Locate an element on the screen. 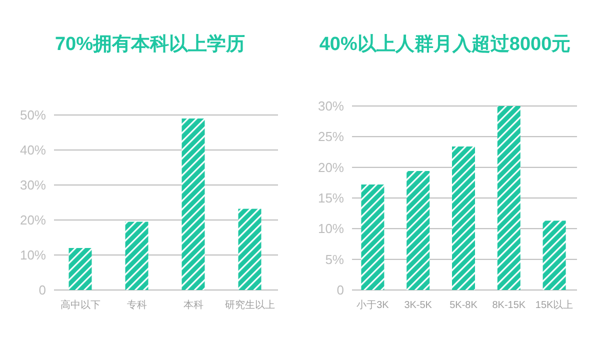  x-tick-label: 研究生以上 is located at coordinates (249, 305).